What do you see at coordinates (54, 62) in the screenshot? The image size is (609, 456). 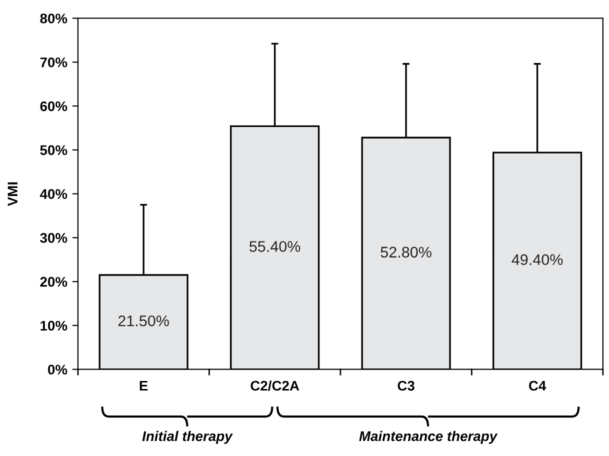 I see `y-tick-label: 70%` at bounding box center [54, 62].